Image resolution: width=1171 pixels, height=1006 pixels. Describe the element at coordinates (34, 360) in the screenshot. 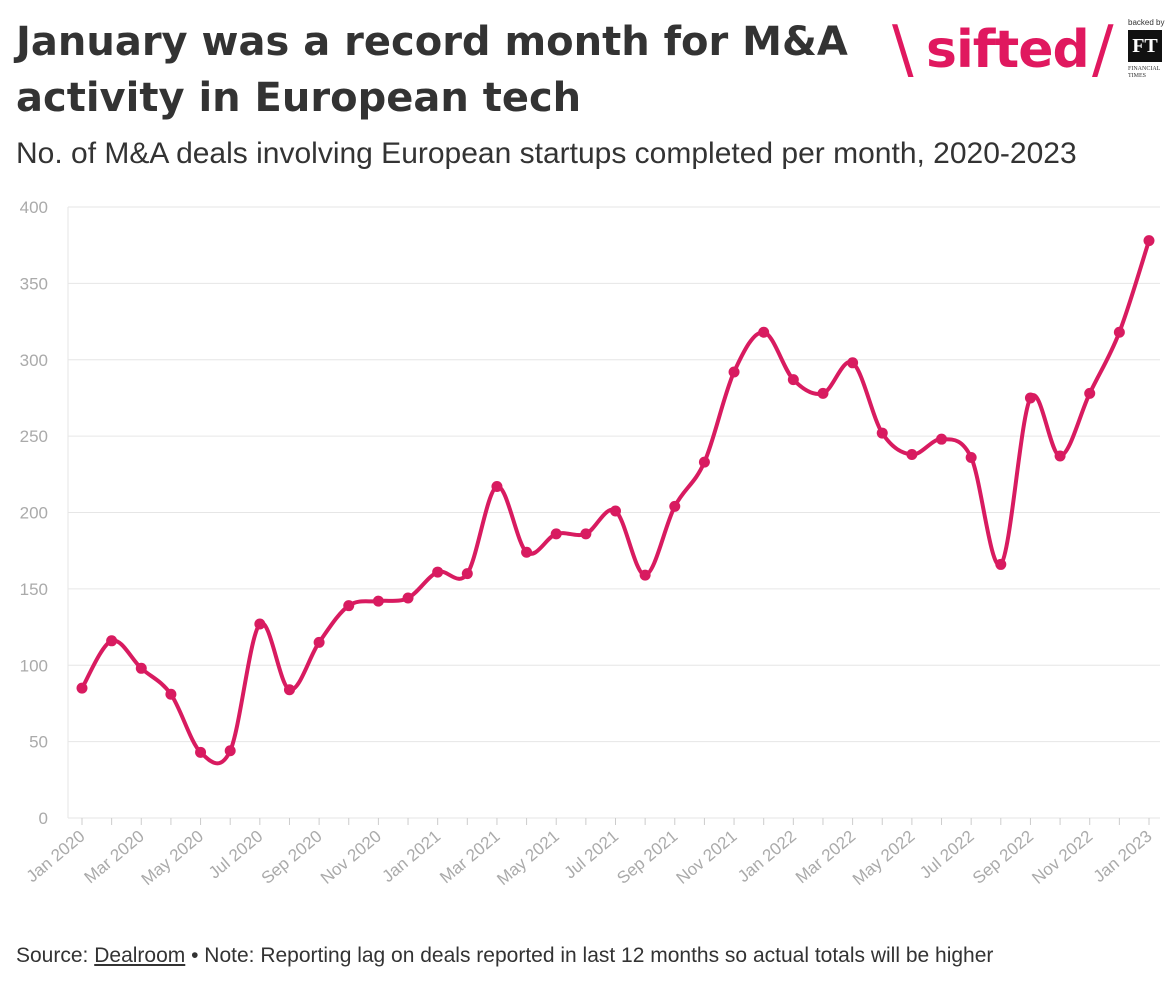

I see `y-tick-label-300: 300` at that location.